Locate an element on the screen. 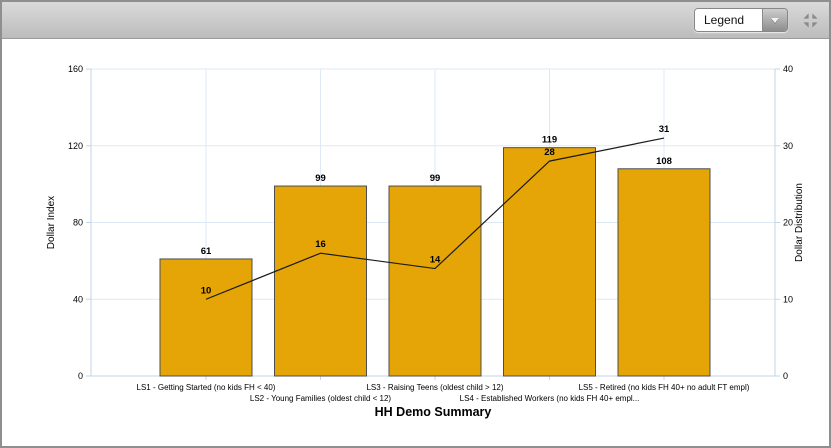 The width and height of the screenshot is (831, 448). x-axis-category-label: LS2 - Young Families (oldest child < 12) is located at coordinates (321, 398).